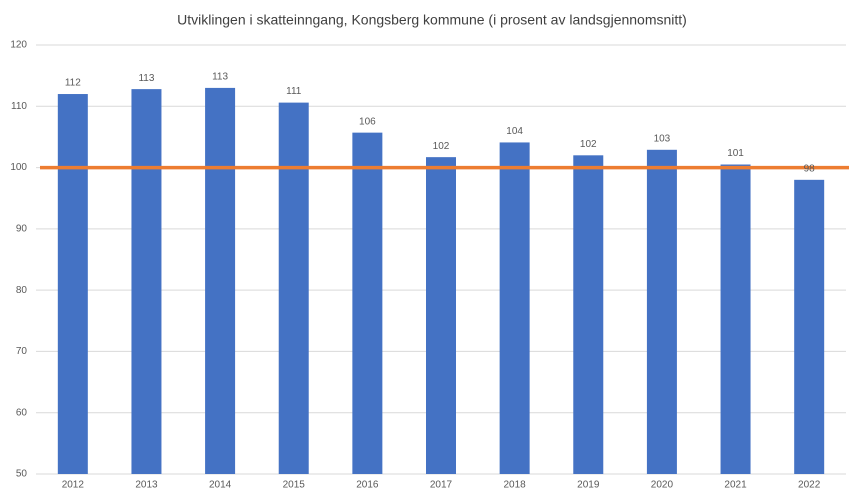 The height and width of the screenshot is (488, 849). I want to click on x-tick-label: 2021, so click(735, 484).